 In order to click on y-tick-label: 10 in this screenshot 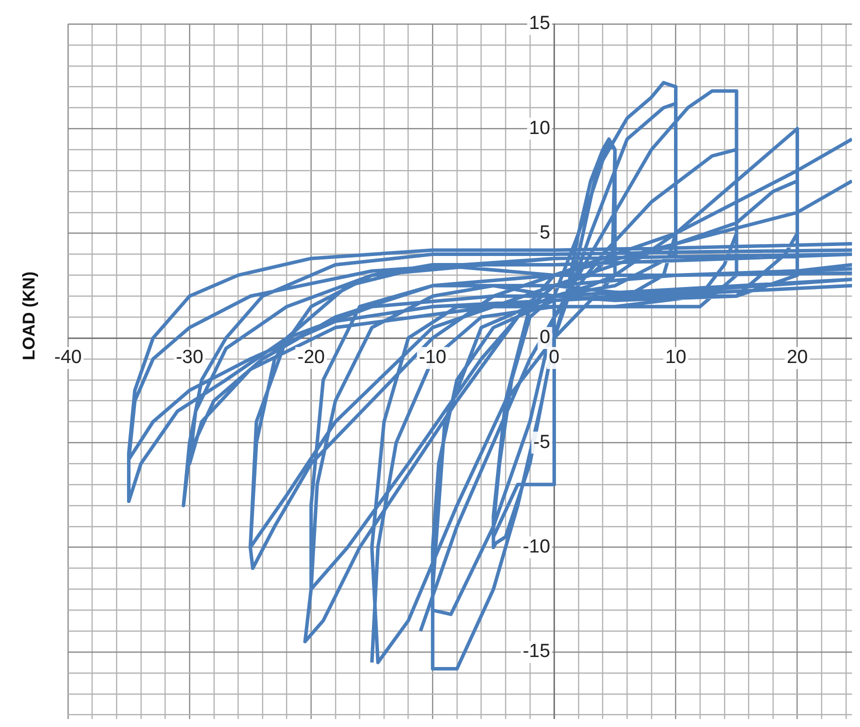, I will do `click(539, 128)`.